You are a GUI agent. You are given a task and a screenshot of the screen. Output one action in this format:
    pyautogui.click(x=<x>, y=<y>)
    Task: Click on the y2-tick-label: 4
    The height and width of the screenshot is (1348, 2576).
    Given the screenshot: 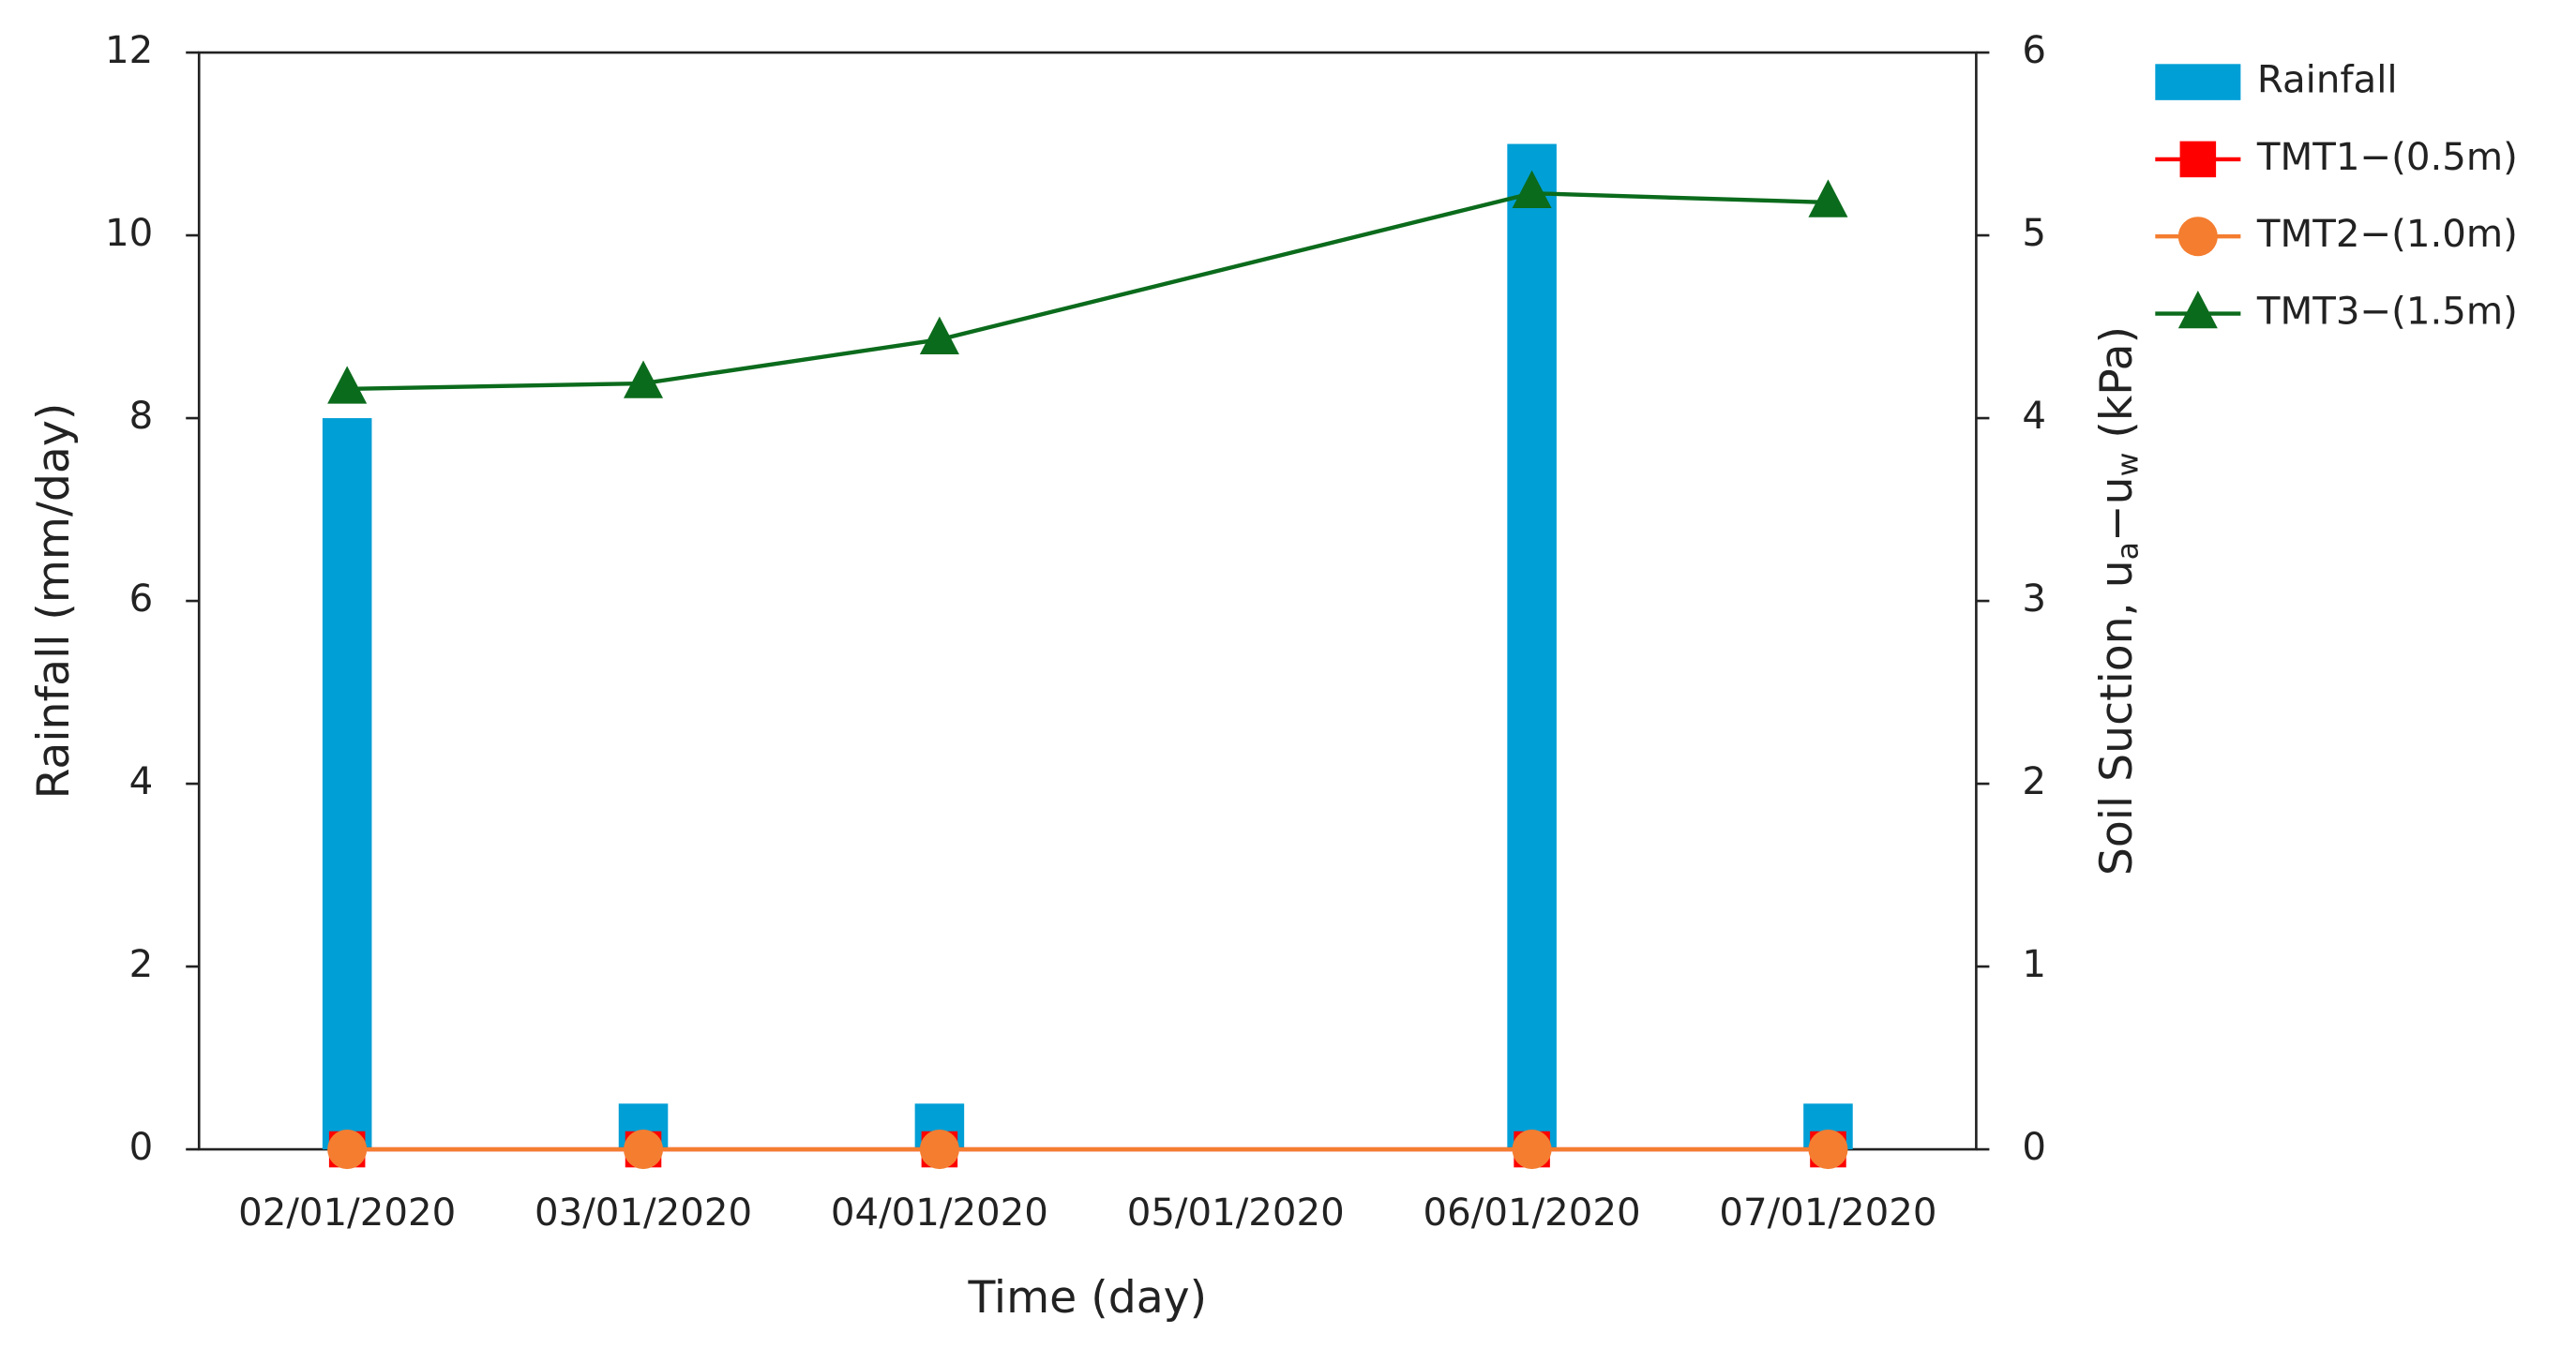 What is the action you would take?
    pyautogui.click(x=2034, y=416)
    